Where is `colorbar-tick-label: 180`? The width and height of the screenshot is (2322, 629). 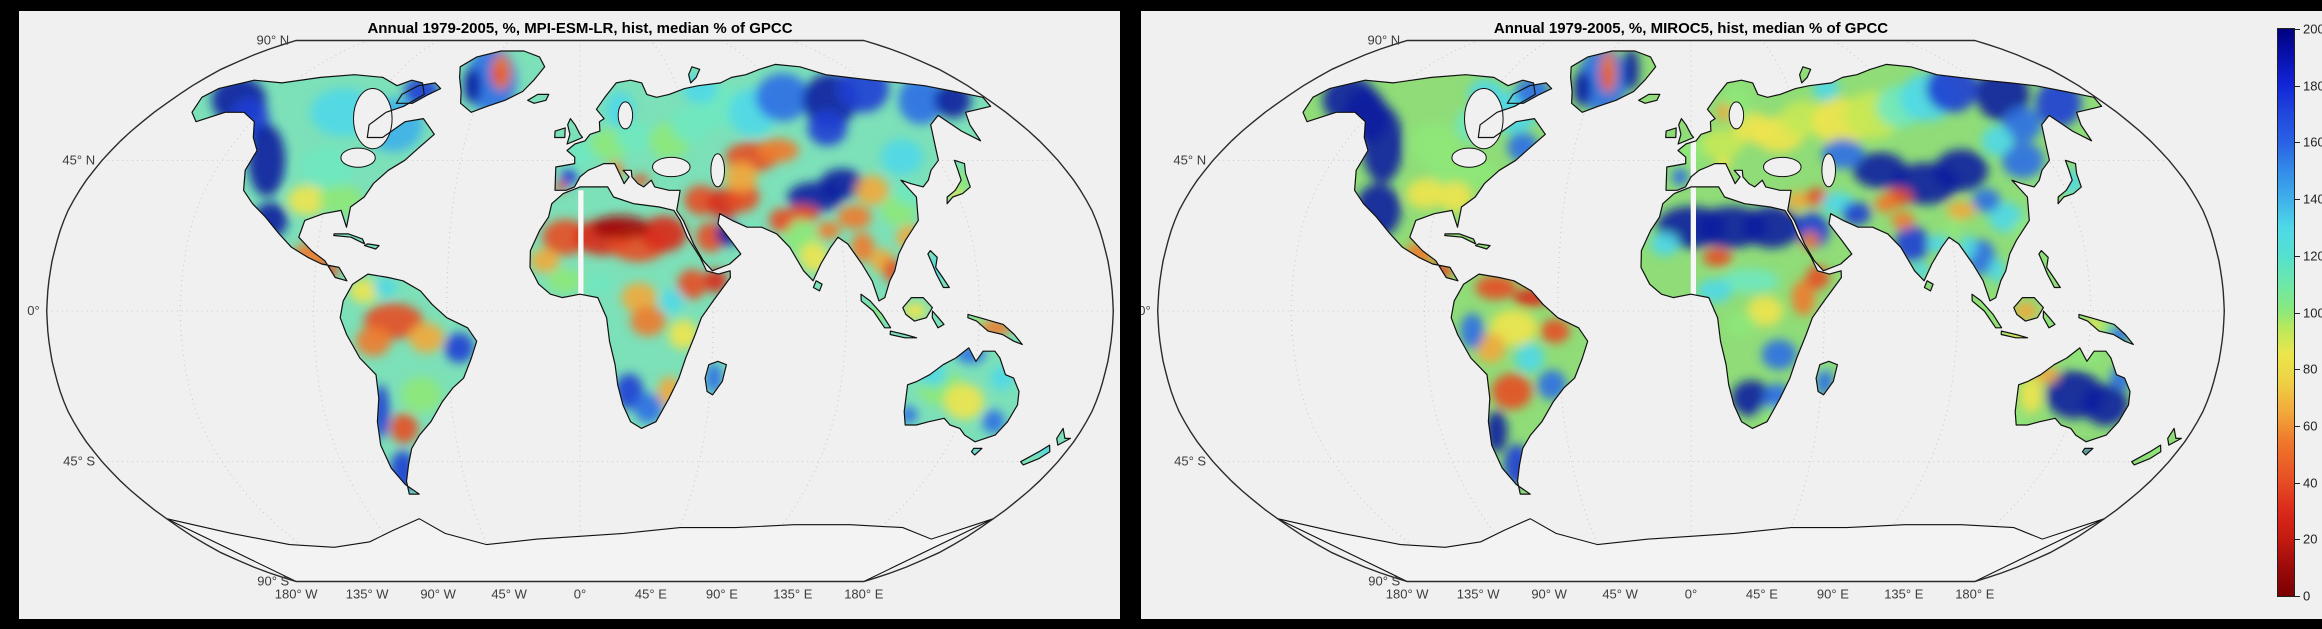
colorbar-tick-label: 180 is located at coordinates (2312, 86).